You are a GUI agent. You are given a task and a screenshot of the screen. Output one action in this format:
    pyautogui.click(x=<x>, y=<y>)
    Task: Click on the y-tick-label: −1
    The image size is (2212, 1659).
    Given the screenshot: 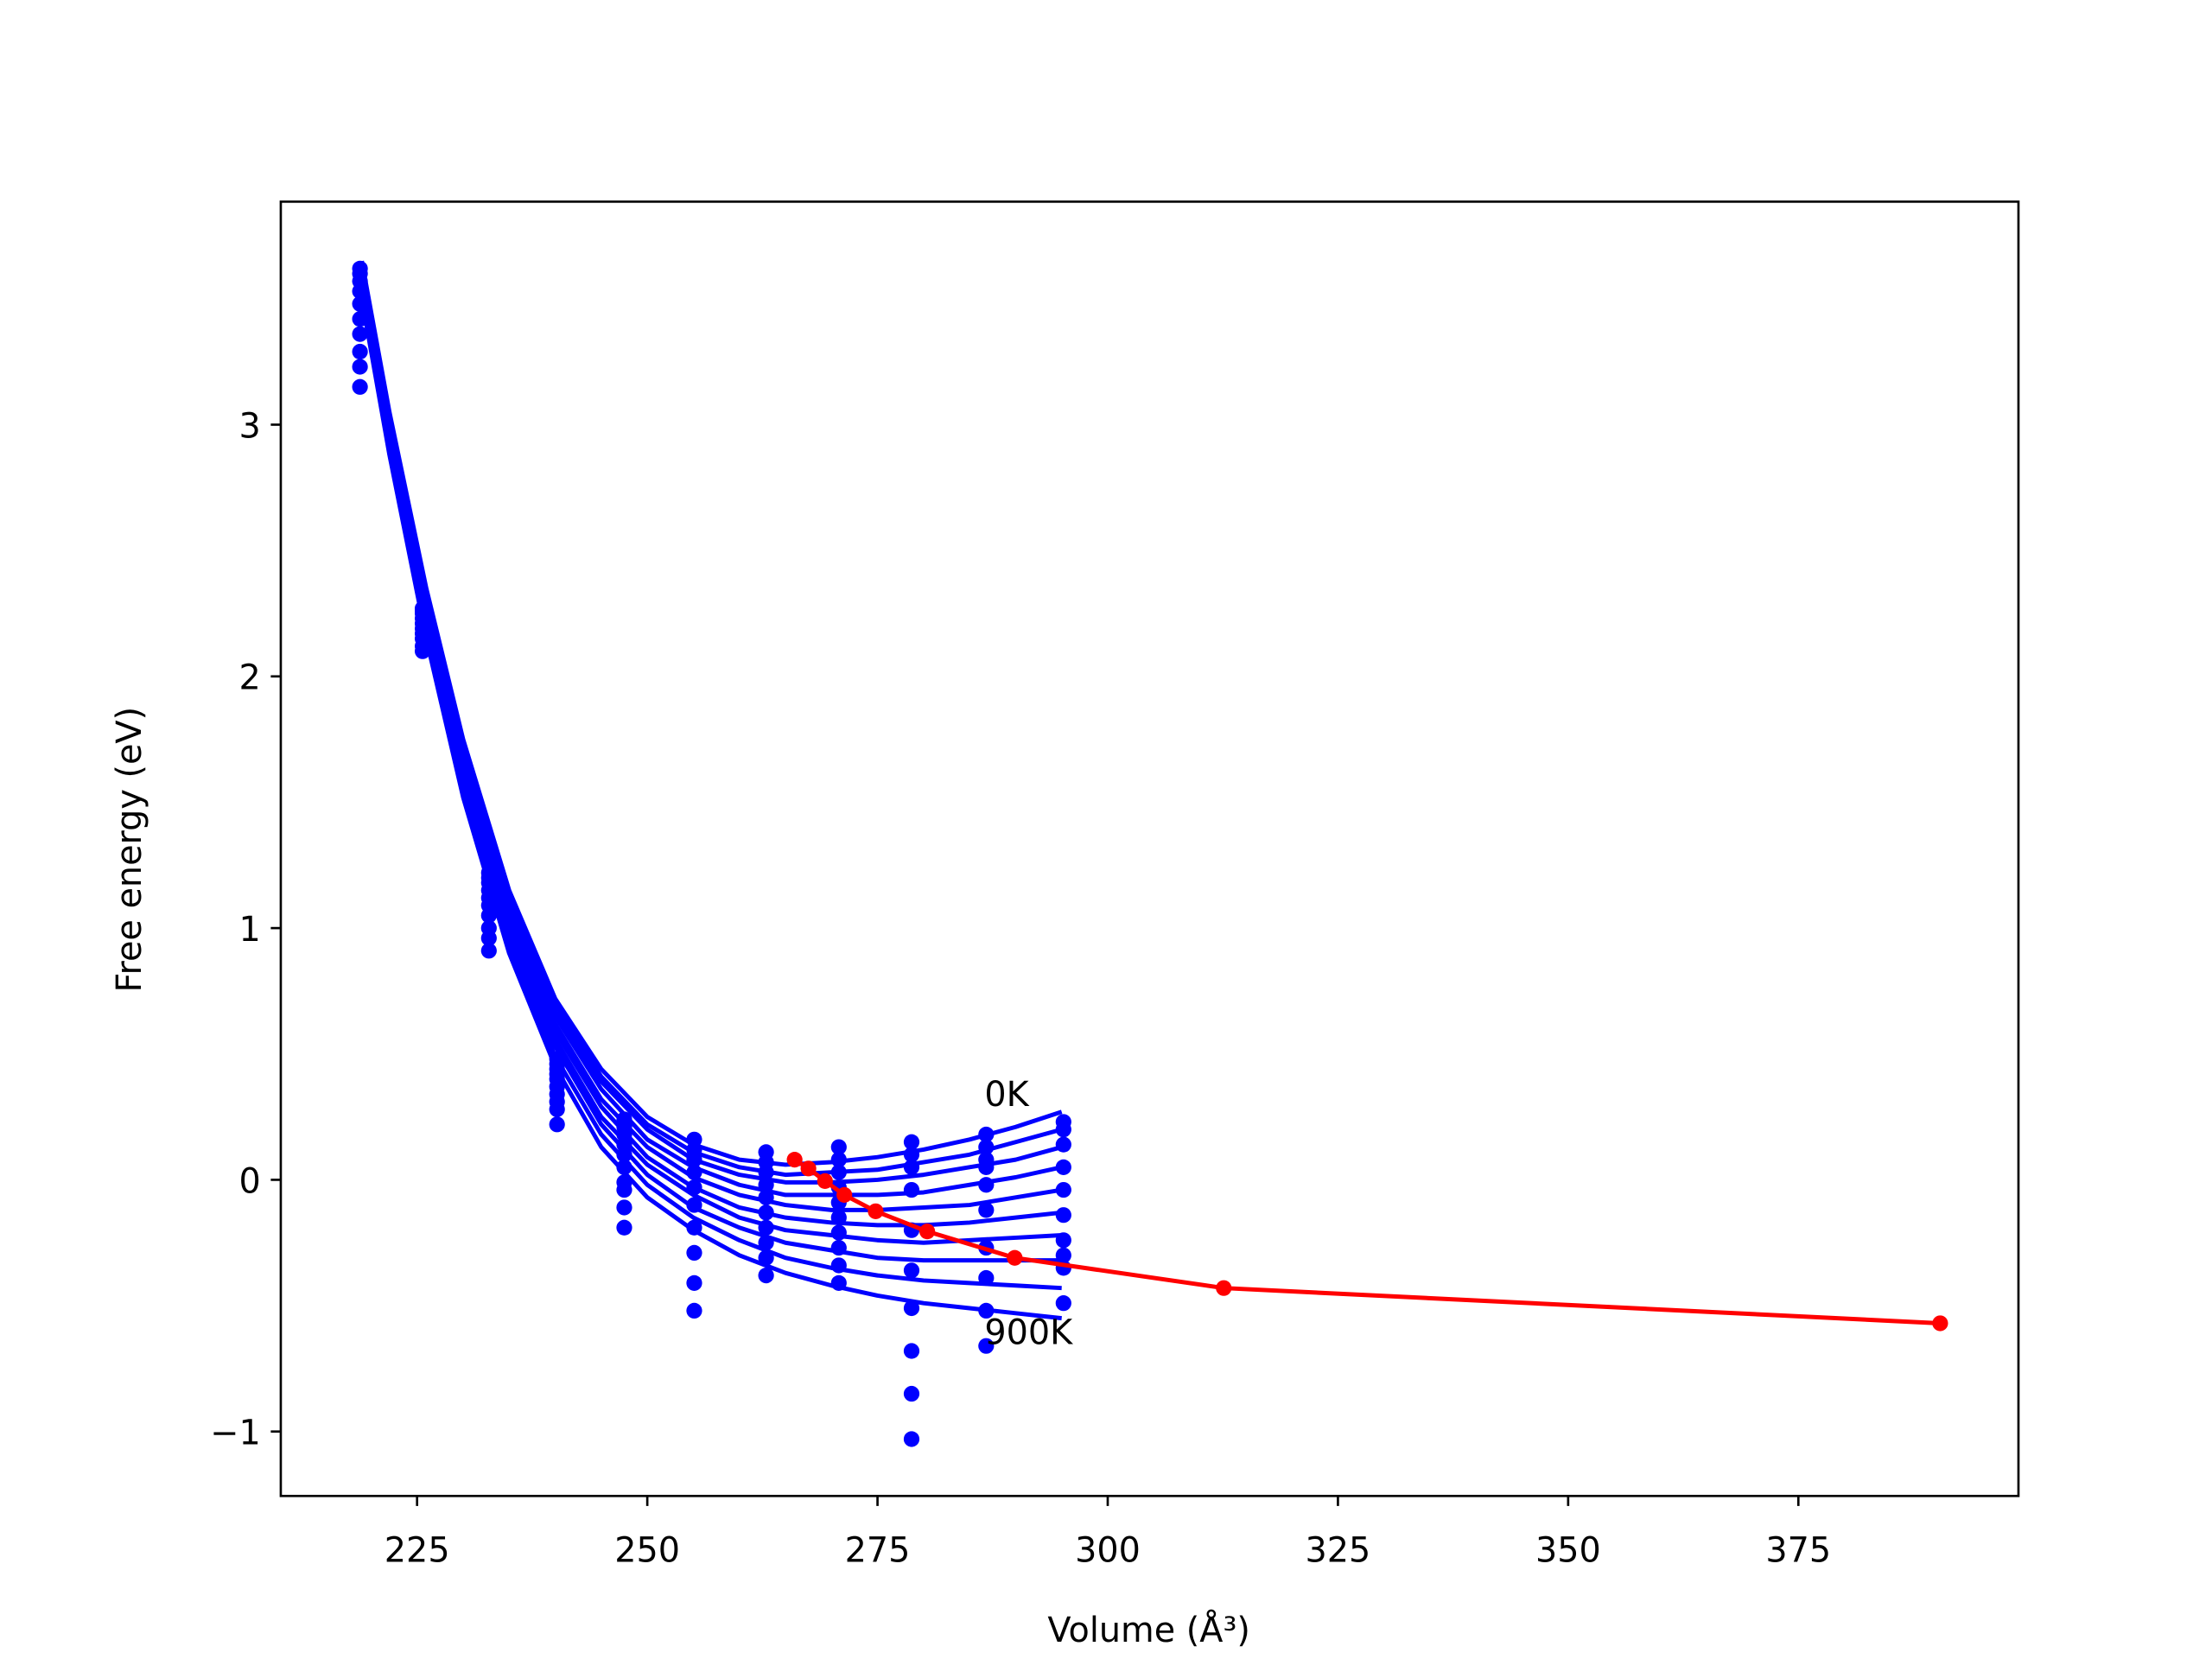 What is the action you would take?
    pyautogui.click(x=235, y=1433)
    